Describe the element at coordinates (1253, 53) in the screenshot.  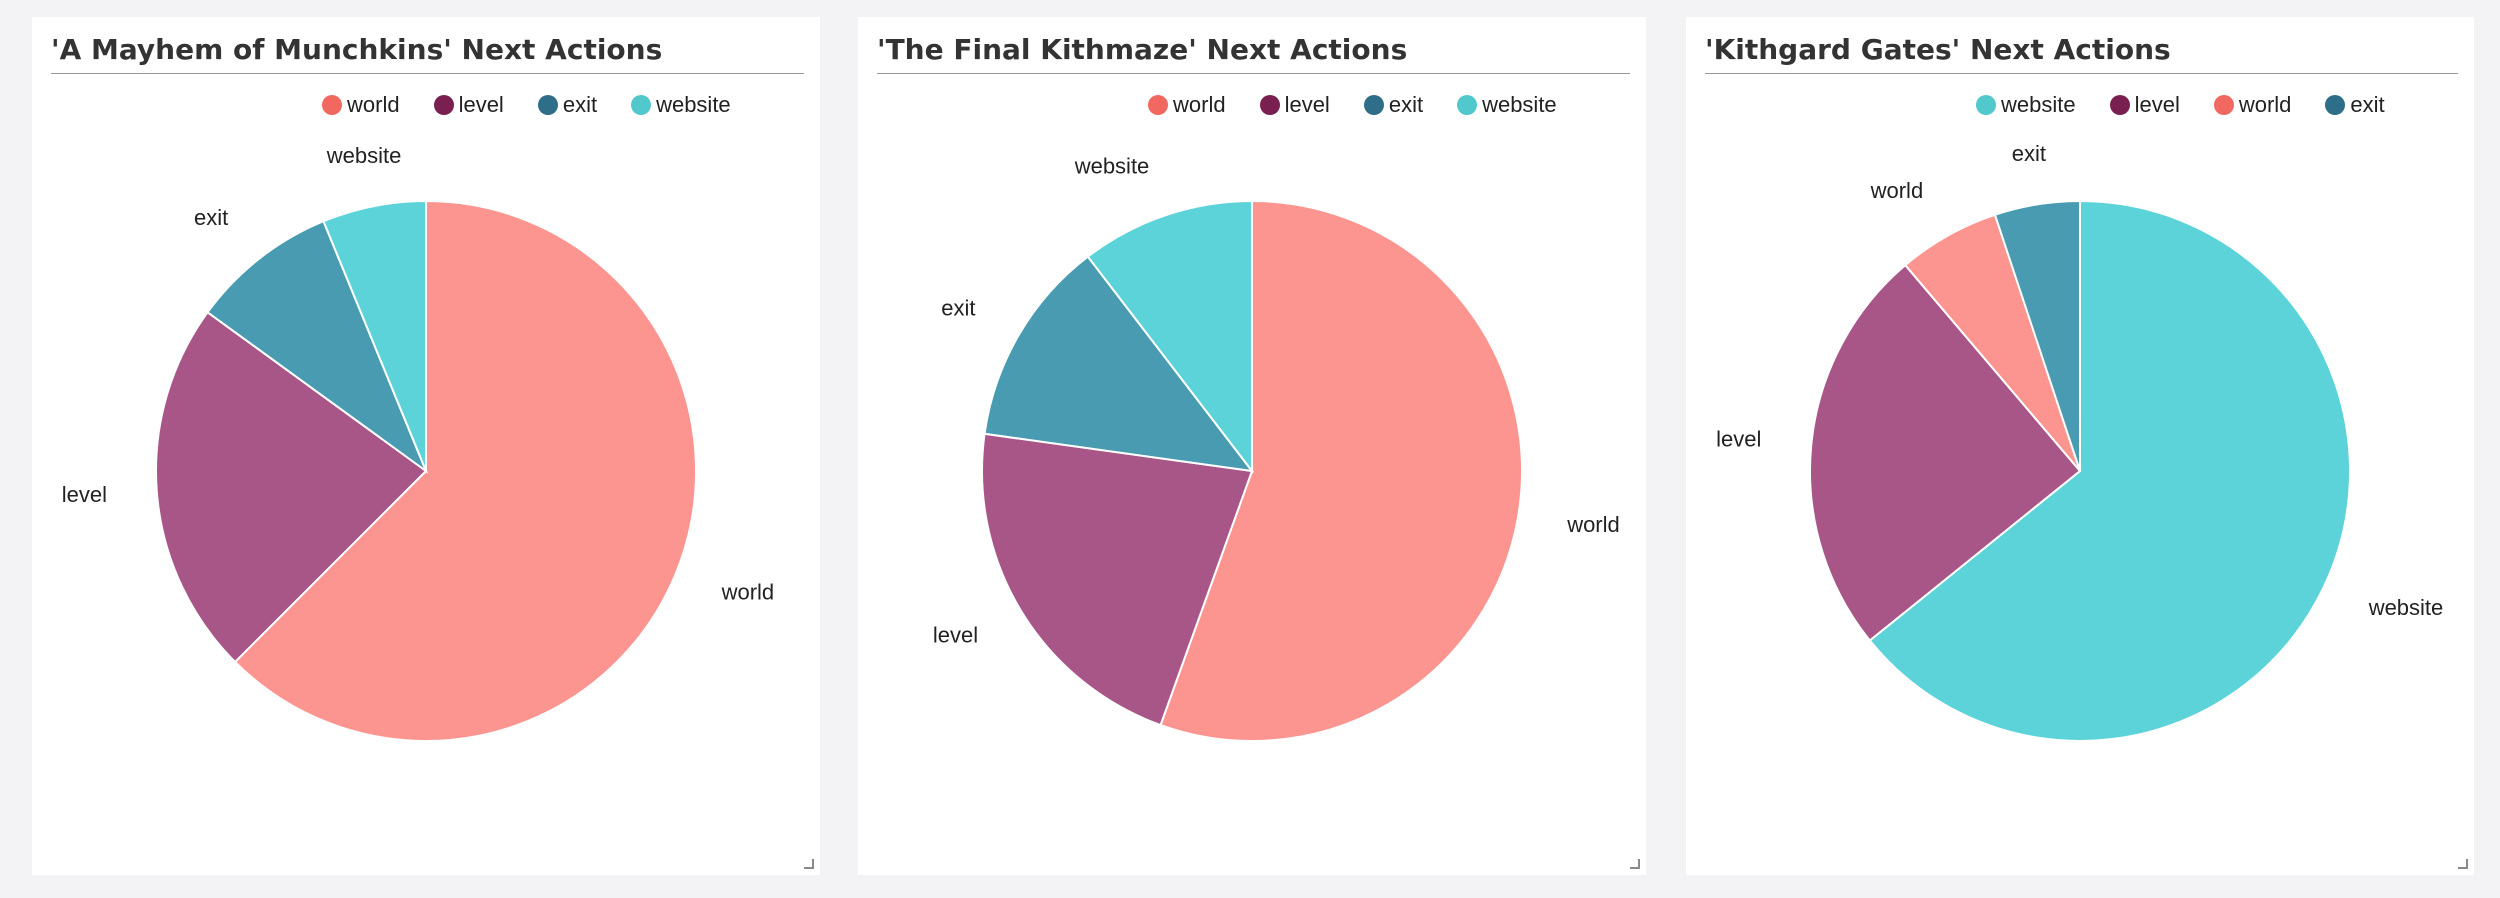
I see `chart-title: 'The Final Kithmaze' Next Actions` at that location.